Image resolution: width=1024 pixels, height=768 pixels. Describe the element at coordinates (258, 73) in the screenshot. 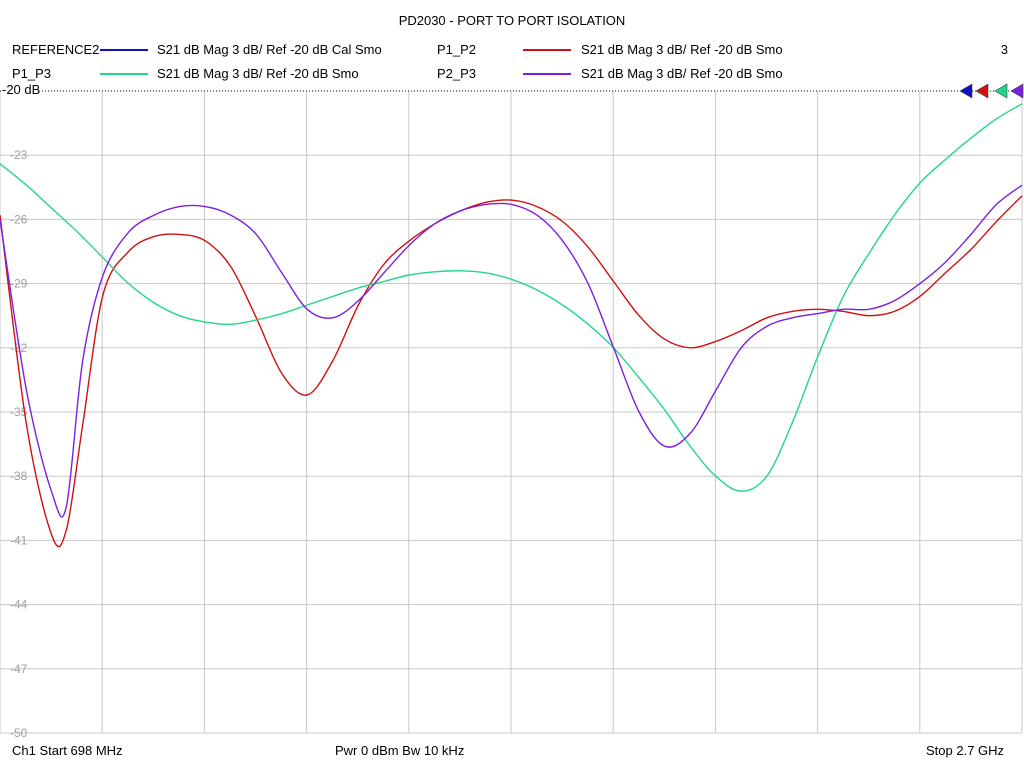

I see `legend-desc-p1-p3: S21 dB Mag 3 dB/ Ref -20 dB Smo` at that location.